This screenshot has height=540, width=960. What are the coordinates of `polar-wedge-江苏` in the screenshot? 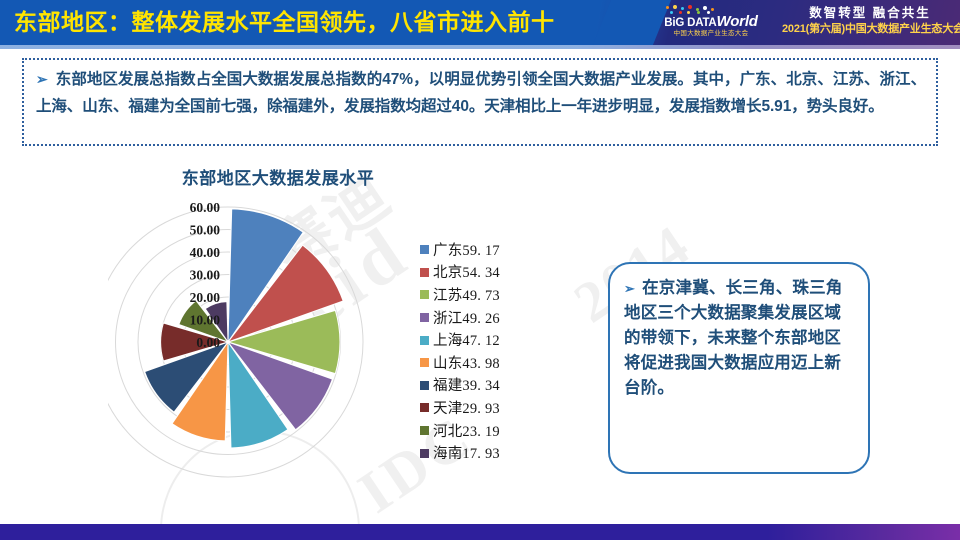 It's located at (283, 342).